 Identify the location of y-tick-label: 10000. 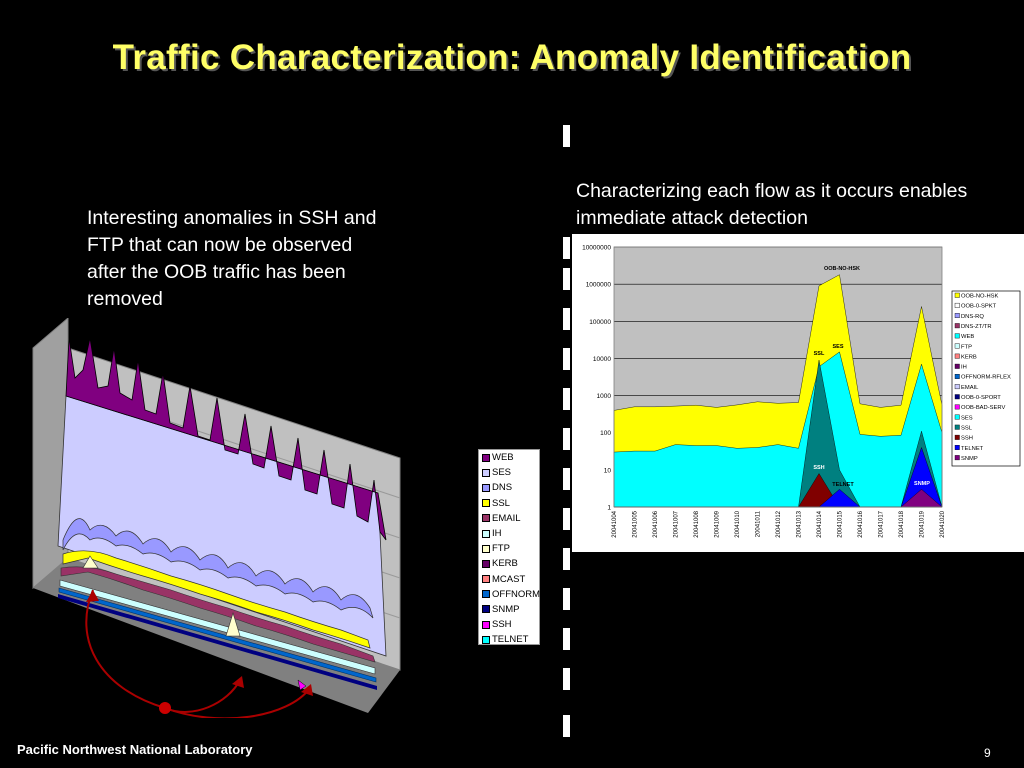
(602, 359).